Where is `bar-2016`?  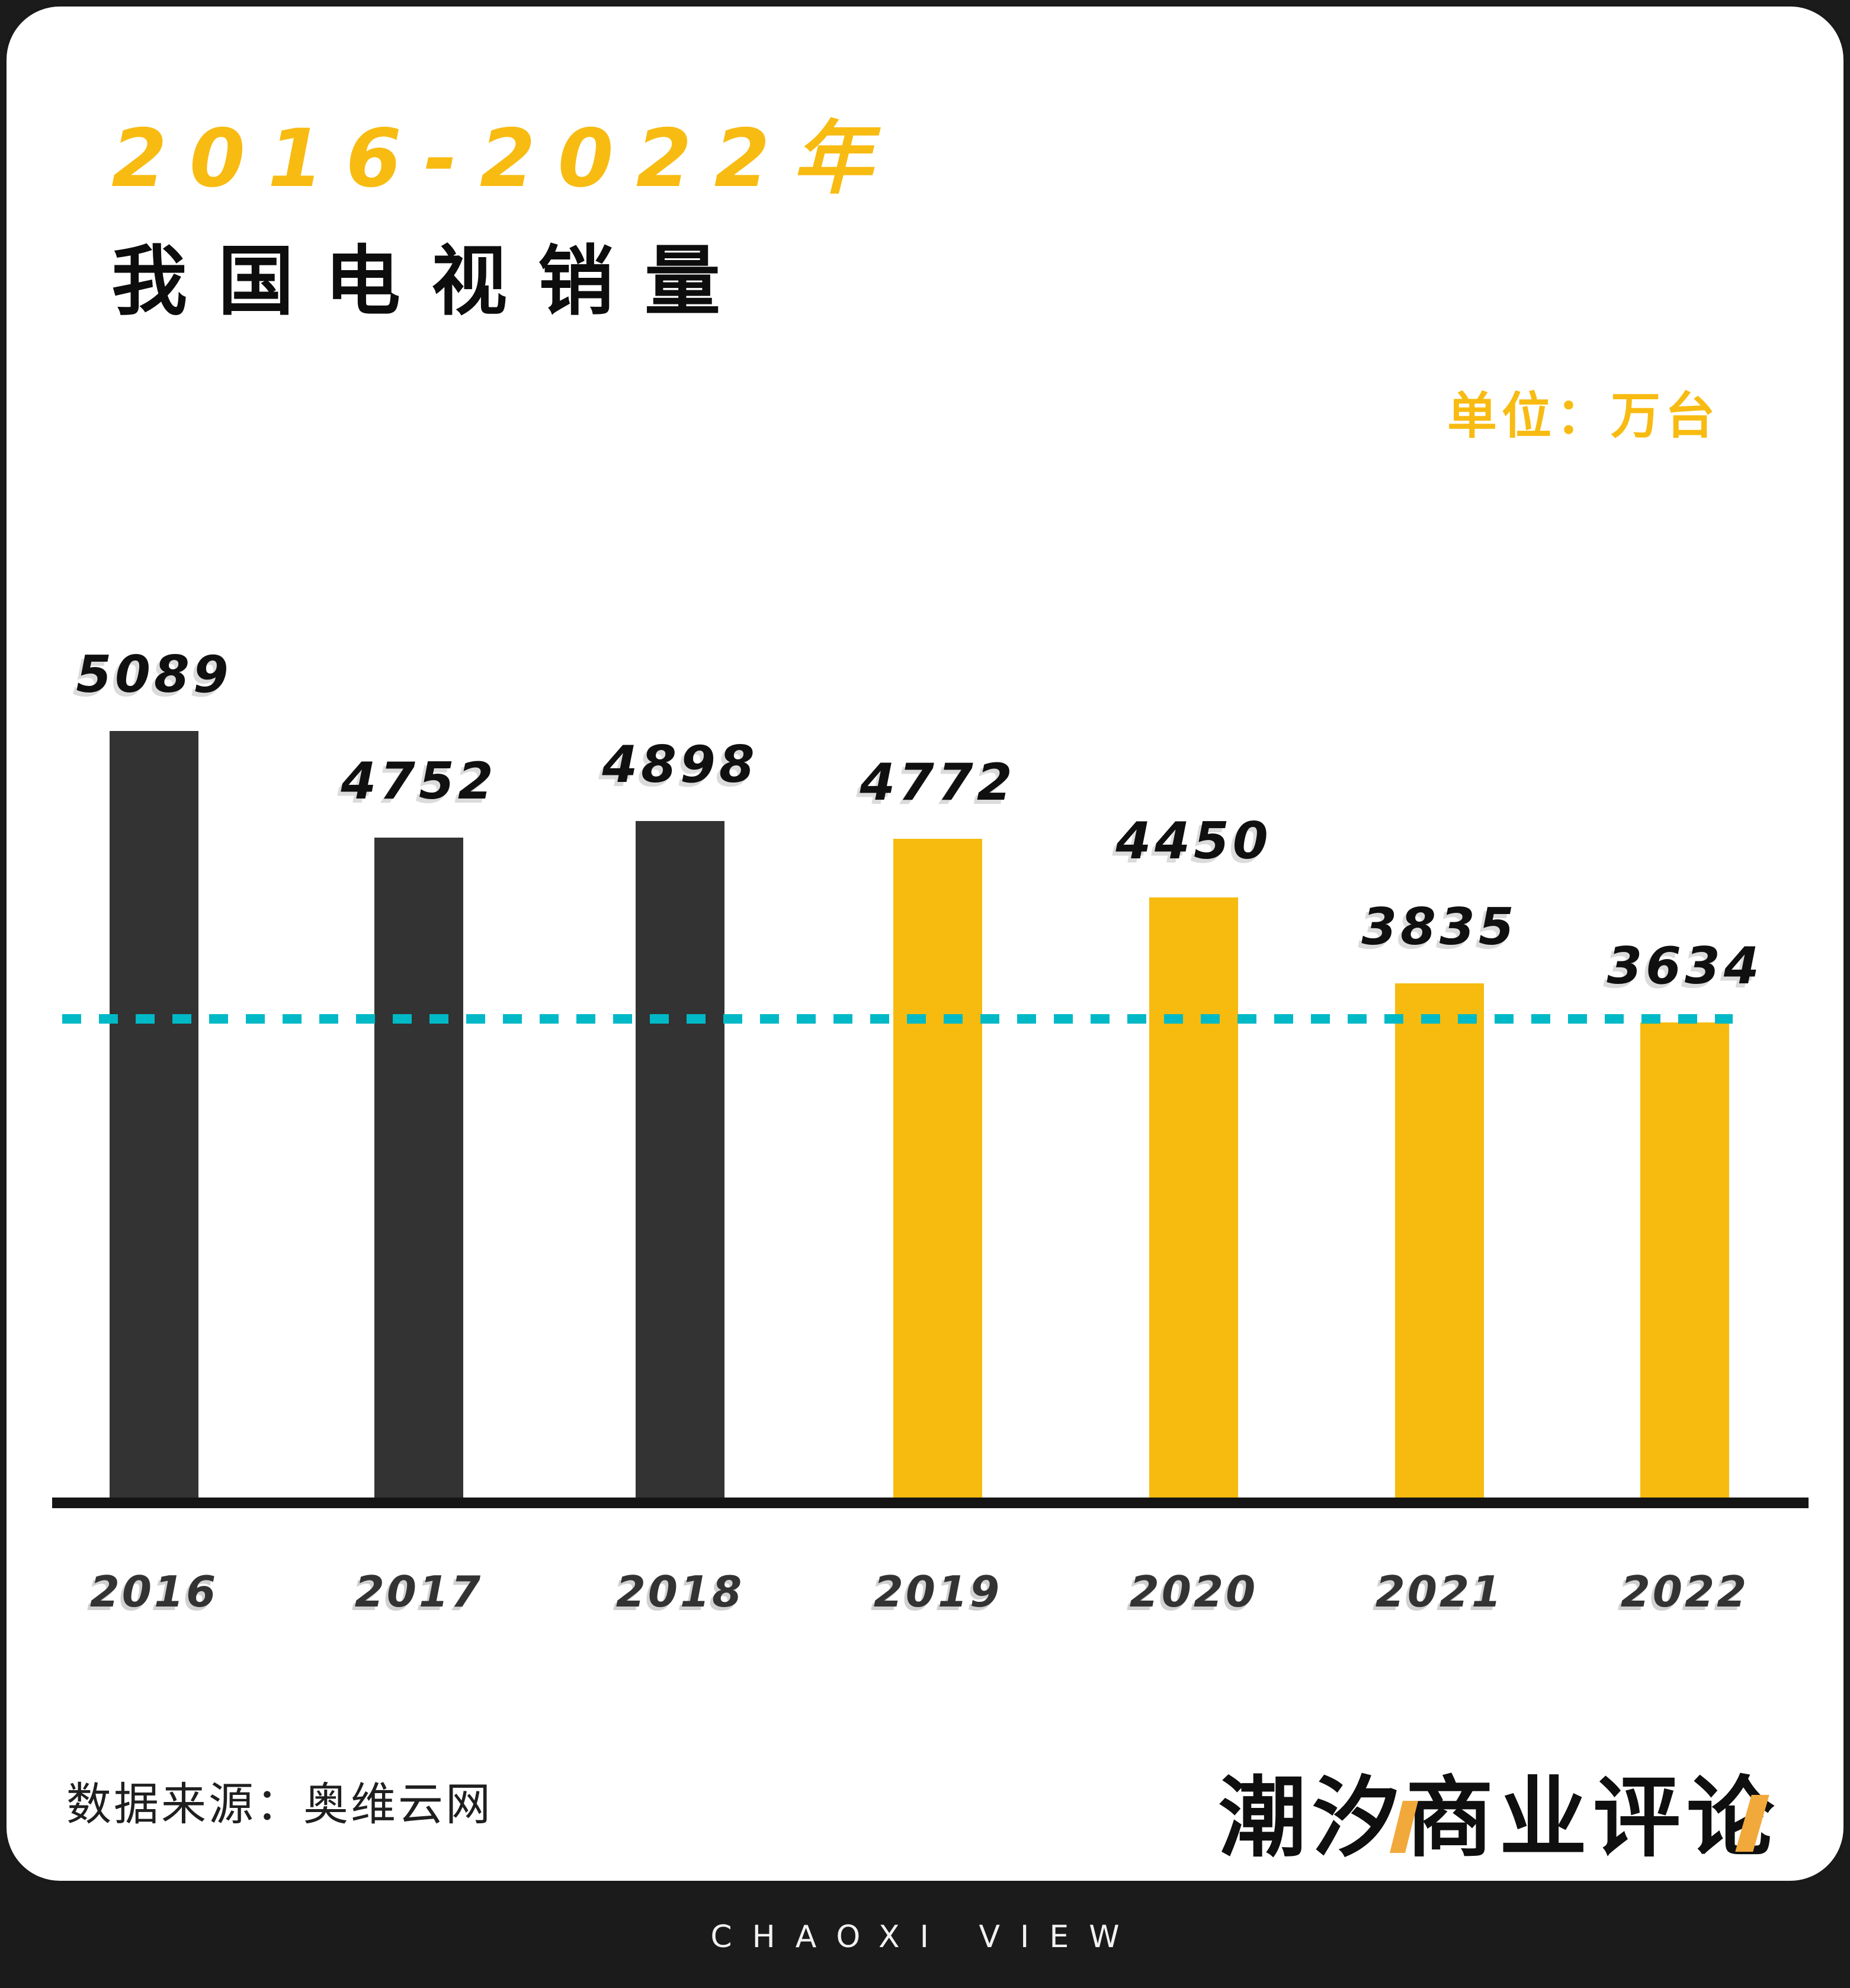 bar-2016 is located at coordinates (154, 1115).